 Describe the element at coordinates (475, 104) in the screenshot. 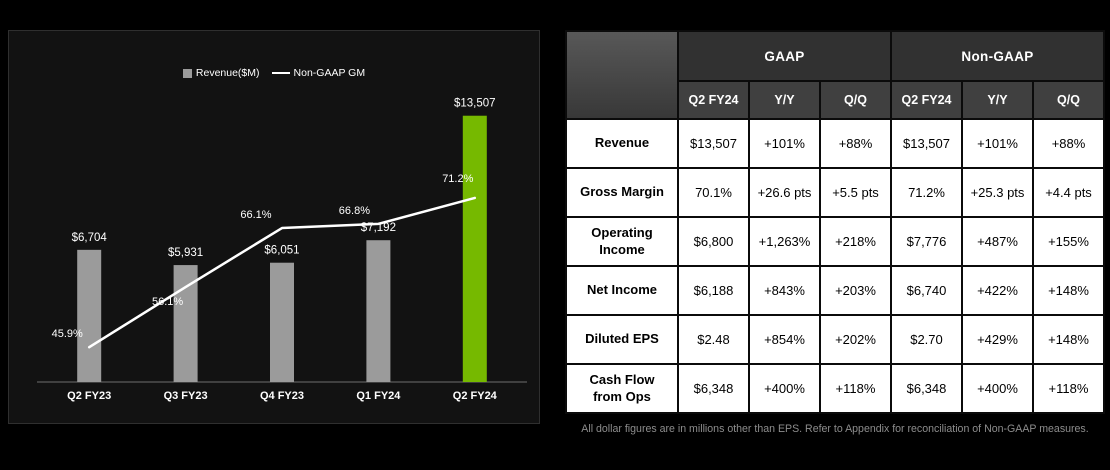

I see `bar-value-label: $13,507` at that location.